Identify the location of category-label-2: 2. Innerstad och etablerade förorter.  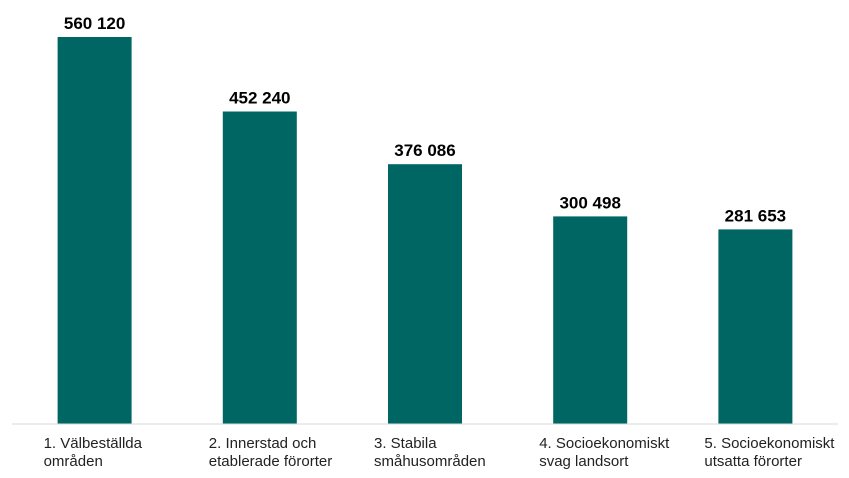
(270, 452).